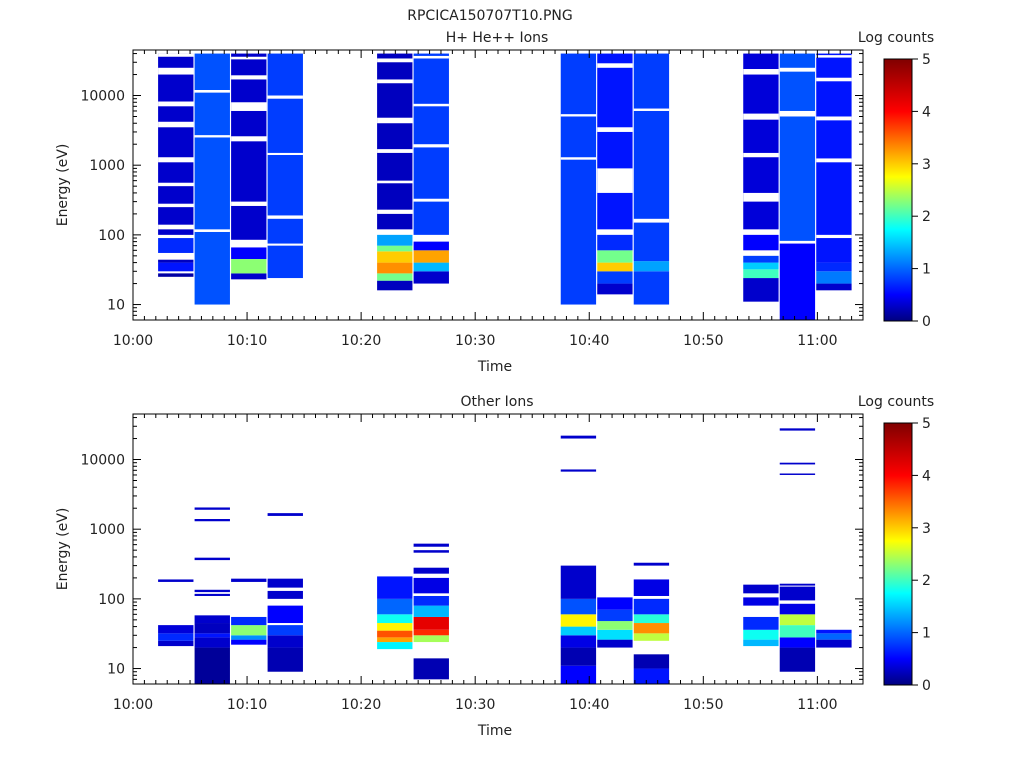 This screenshot has width=1024, height=768. I want to click on x-tick-label: 10:50, so click(703, 705).